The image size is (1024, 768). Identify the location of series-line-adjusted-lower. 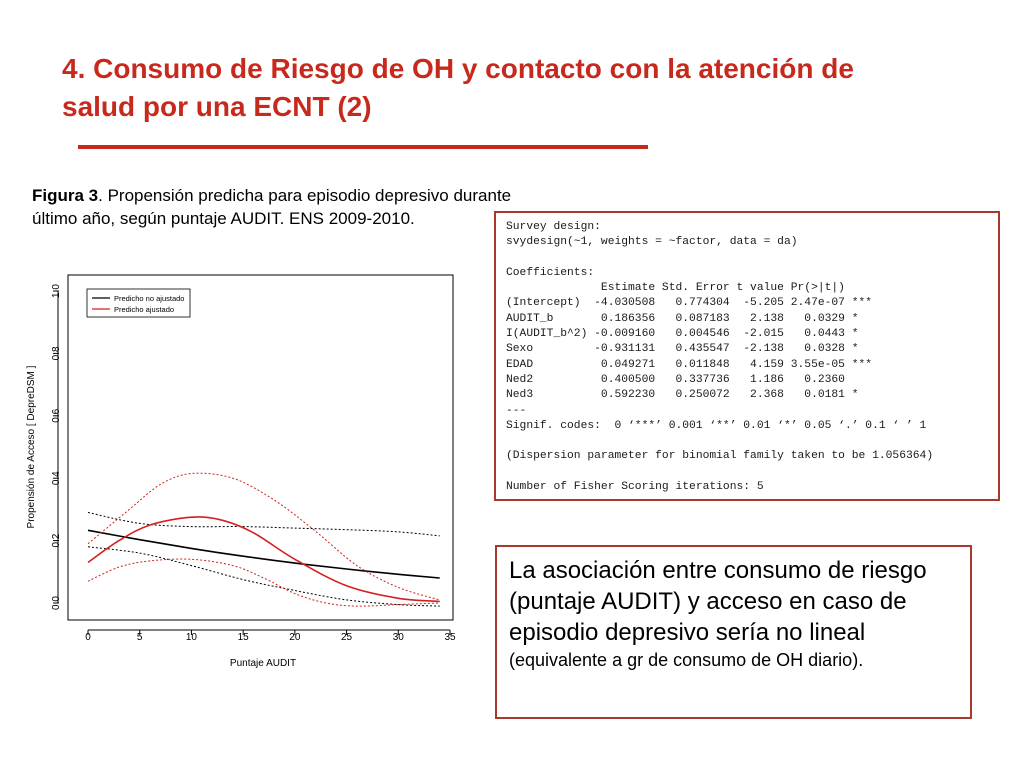
(263, 582).